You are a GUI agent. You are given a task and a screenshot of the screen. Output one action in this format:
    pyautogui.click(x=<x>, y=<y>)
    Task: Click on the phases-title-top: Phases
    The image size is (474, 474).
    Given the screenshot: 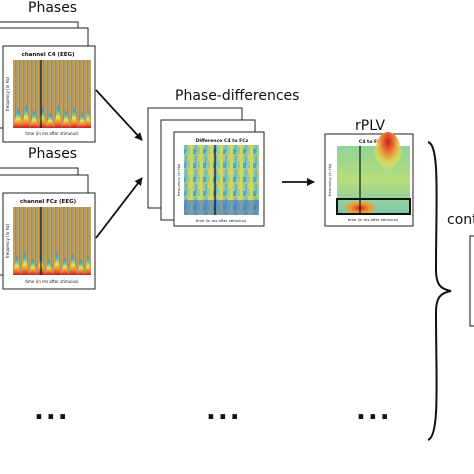 What is the action you would take?
    pyautogui.click(x=53, y=8)
    